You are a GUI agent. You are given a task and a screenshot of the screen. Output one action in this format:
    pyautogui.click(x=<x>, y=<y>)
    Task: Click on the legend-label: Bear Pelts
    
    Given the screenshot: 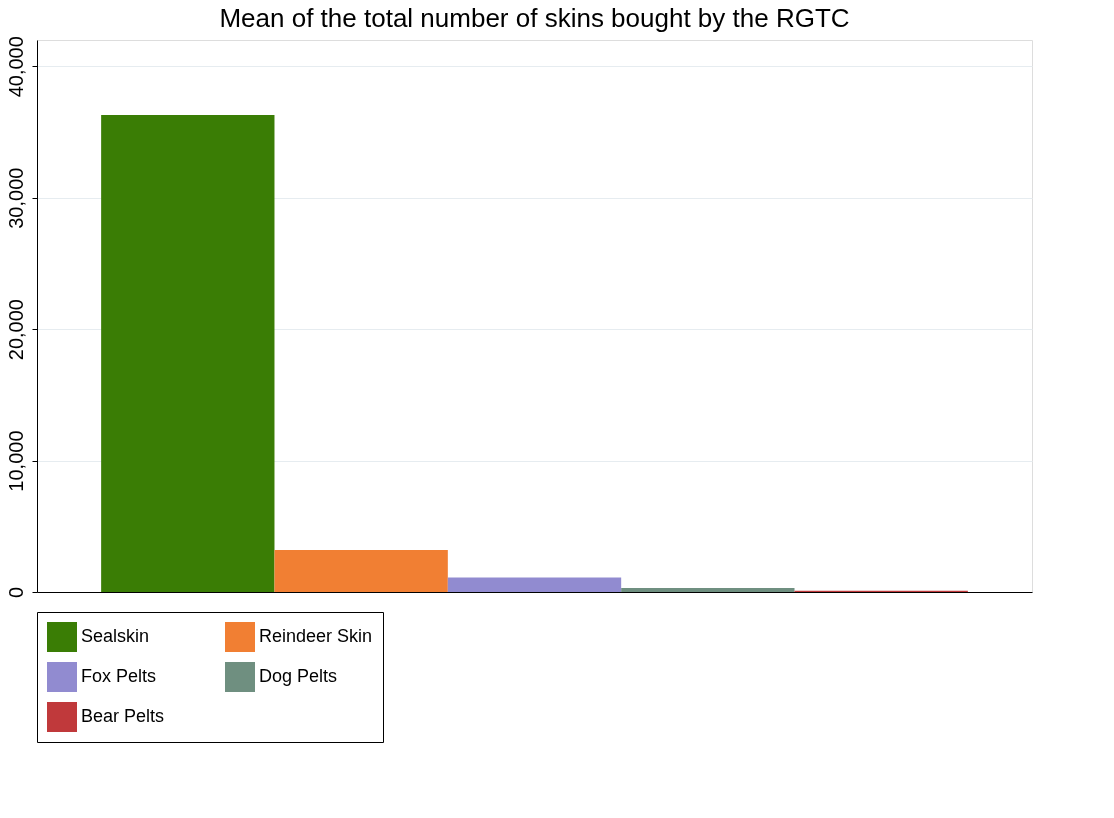 What is the action you would take?
    pyautogui.click(x=123, y=716)
    